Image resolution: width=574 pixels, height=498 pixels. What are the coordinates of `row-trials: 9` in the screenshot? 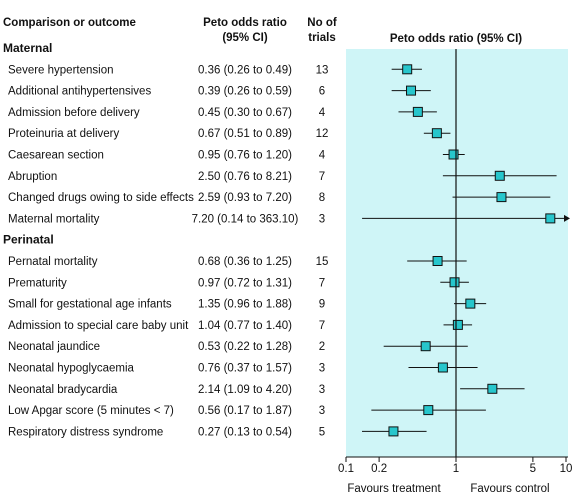 It's located at (322, 305).